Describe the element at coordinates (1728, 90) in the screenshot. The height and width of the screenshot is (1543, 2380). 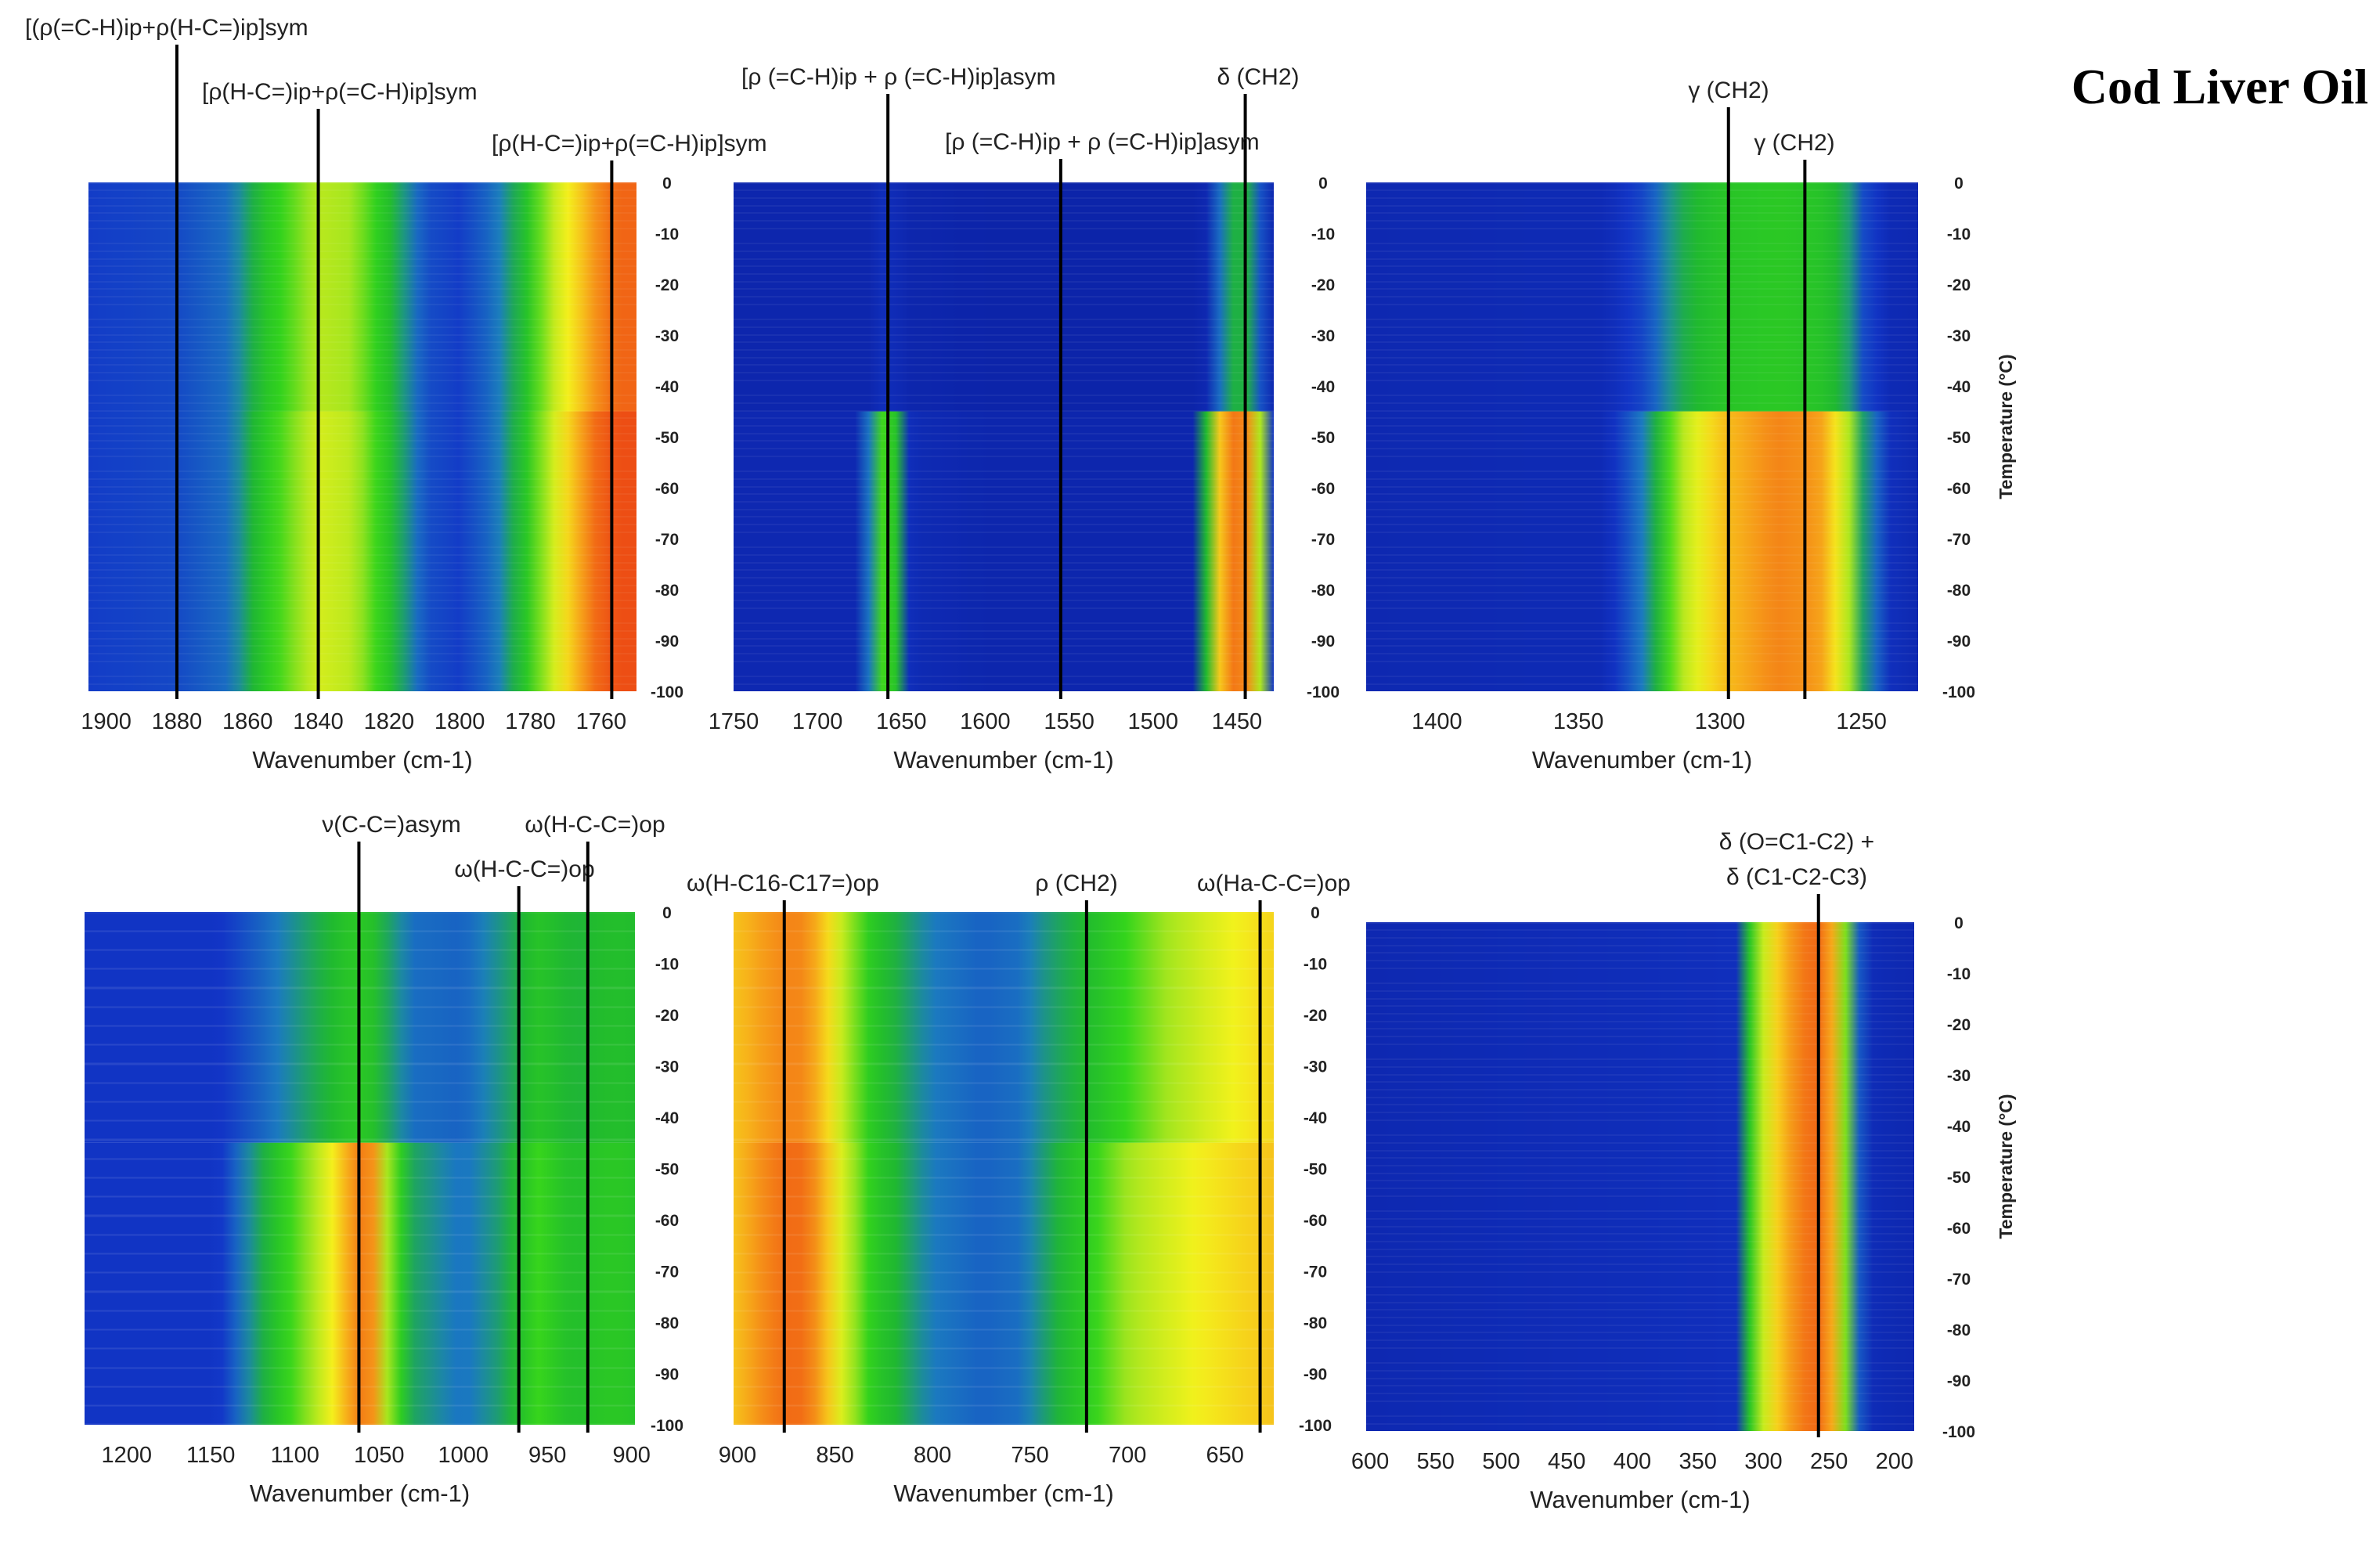
I see `peak-annotation: γ (CH2)` at that location.